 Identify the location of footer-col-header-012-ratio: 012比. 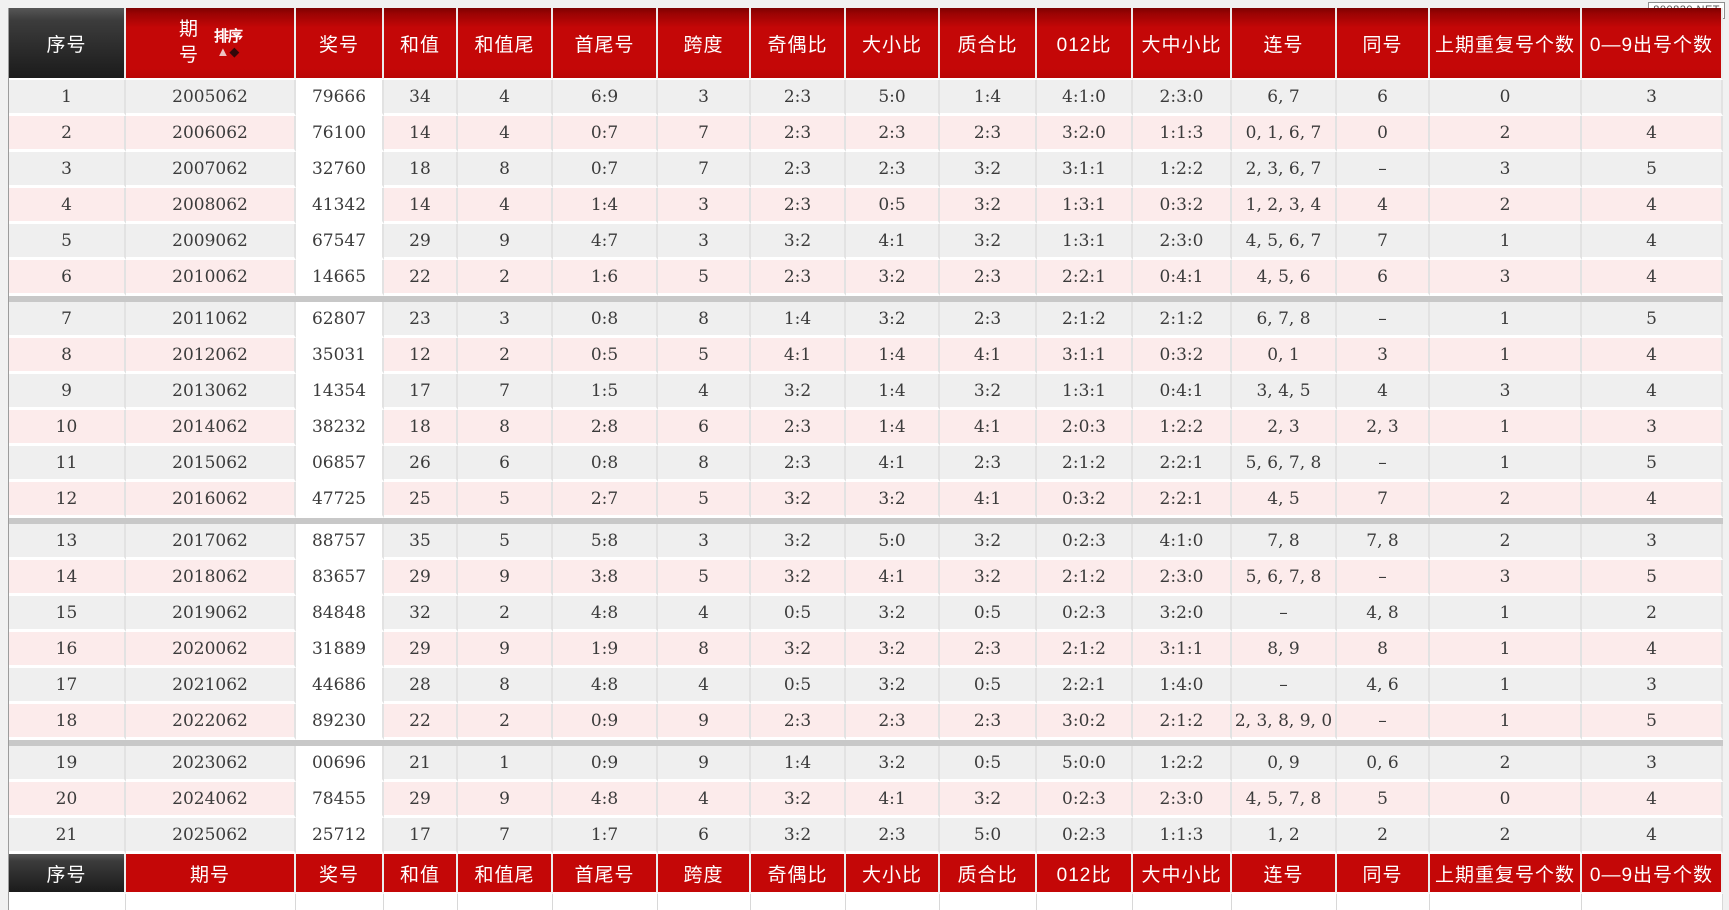
(1085, 874).